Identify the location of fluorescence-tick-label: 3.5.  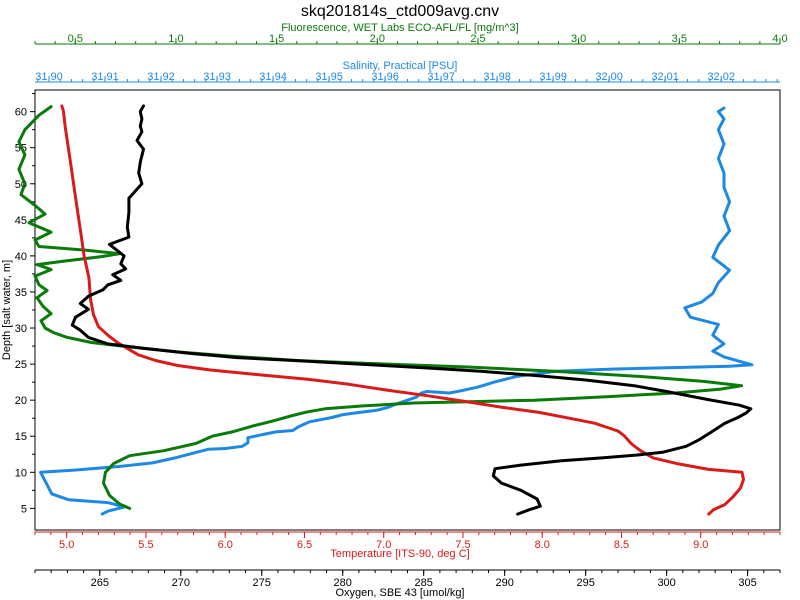
(679, 39).